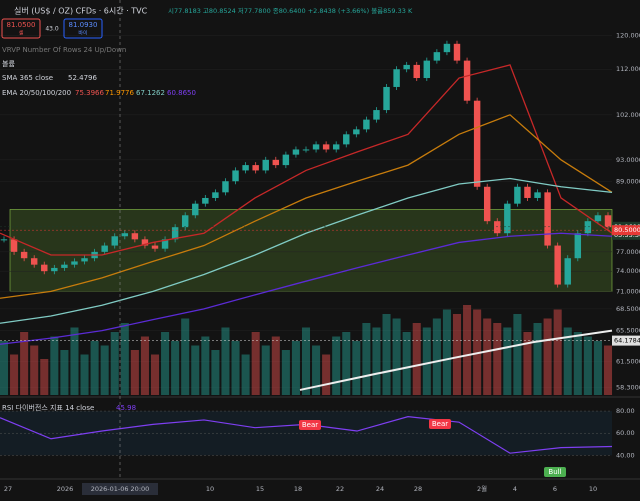 The image size is (640, 501). Describe the element at coordinates (627, 230) in the screenshot. I see `price-tag-label: 80.5000` at that location.